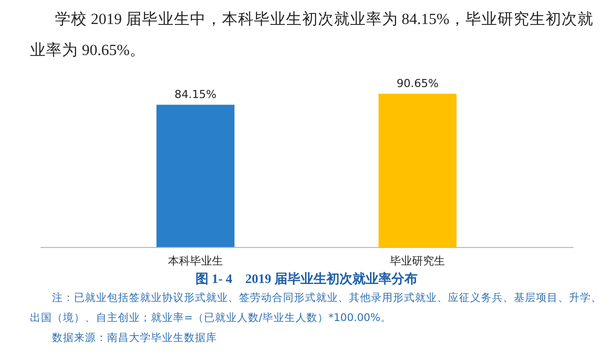 This screenshot has height=355, width=613. What do you see at coordinates (418, 261) in the screenshot?
I see `x-tick-label: 毕业研究生` at bounding box center [418, 261].